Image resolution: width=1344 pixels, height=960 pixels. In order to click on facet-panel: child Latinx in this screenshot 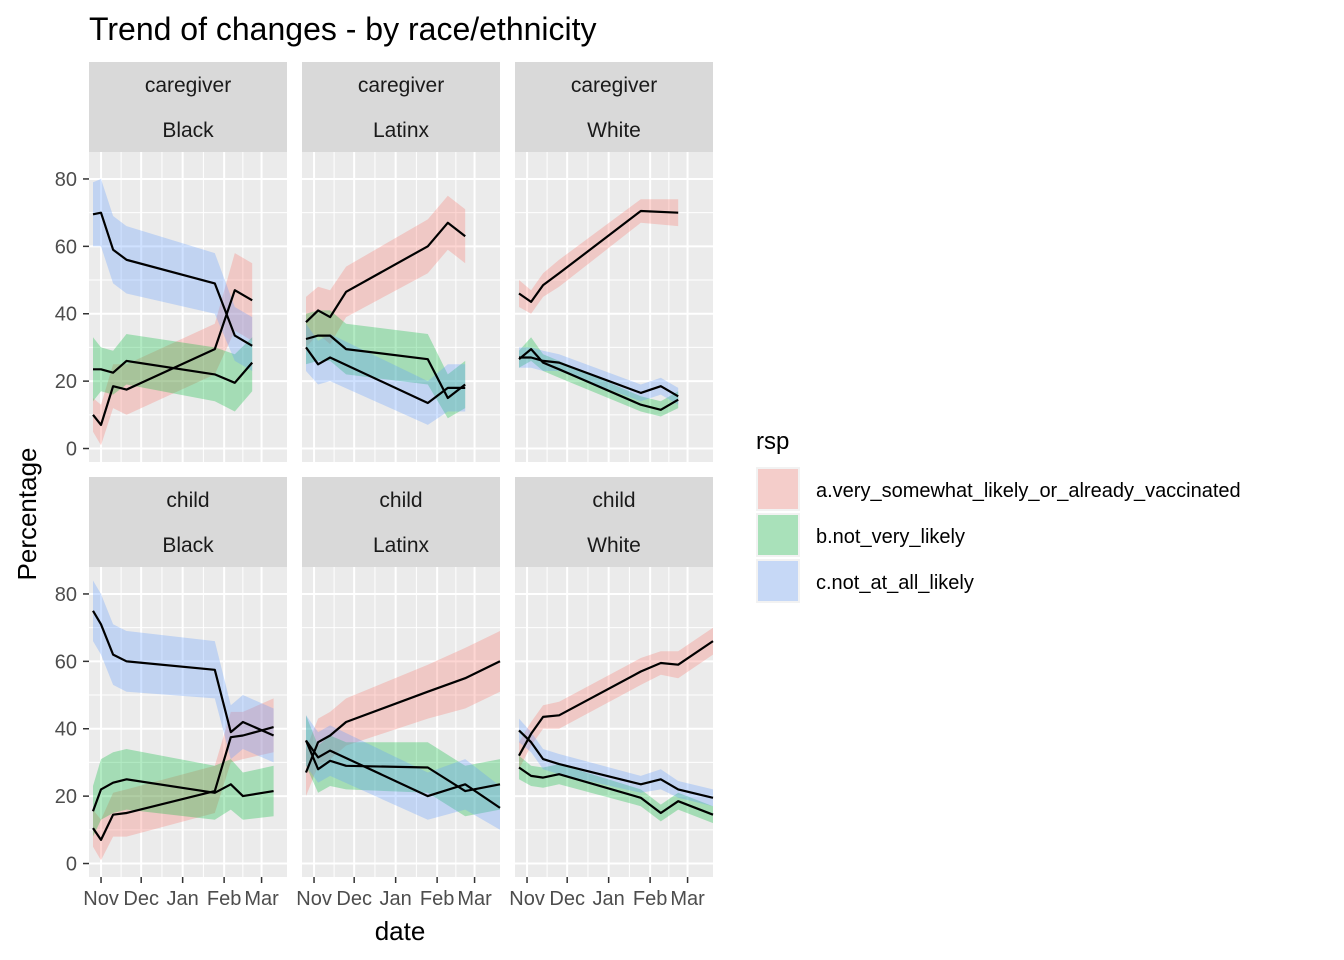, I will do `click(401, 677)`.